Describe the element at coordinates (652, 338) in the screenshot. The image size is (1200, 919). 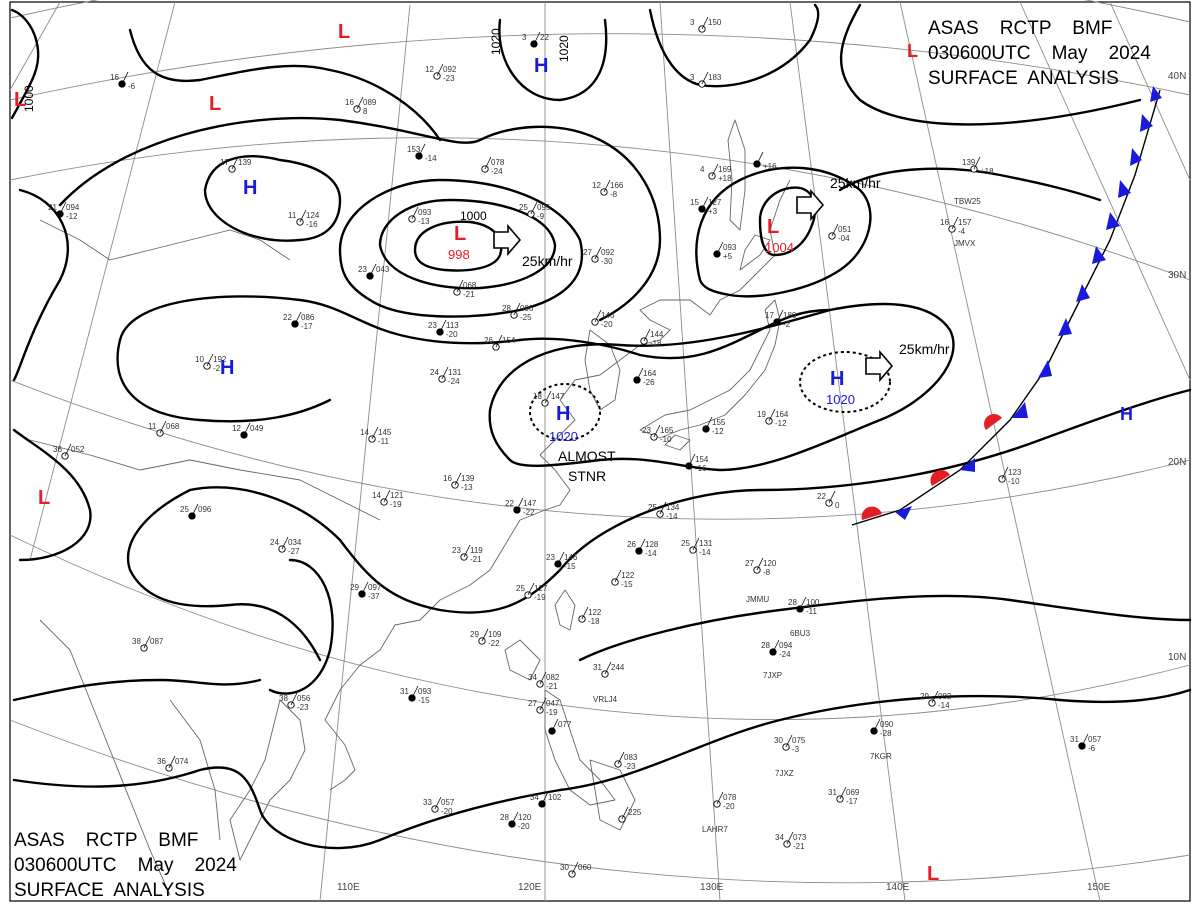
I see `station-plot: 144-18` at that location.